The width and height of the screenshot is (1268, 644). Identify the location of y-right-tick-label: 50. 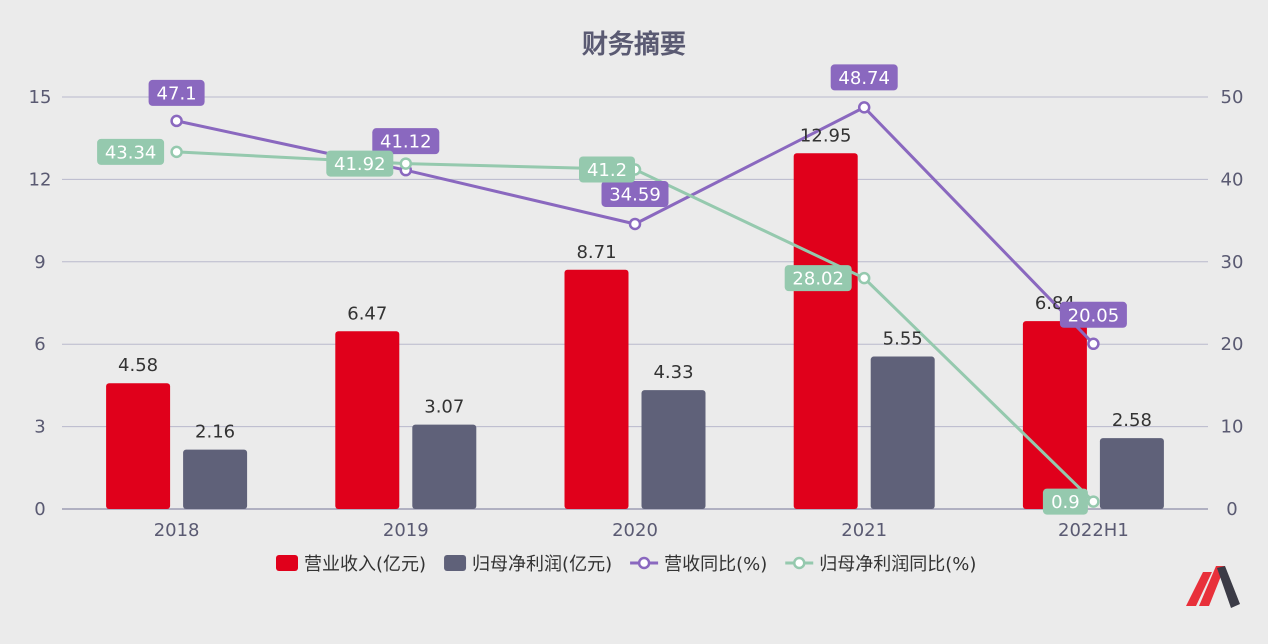
(1232, 97).